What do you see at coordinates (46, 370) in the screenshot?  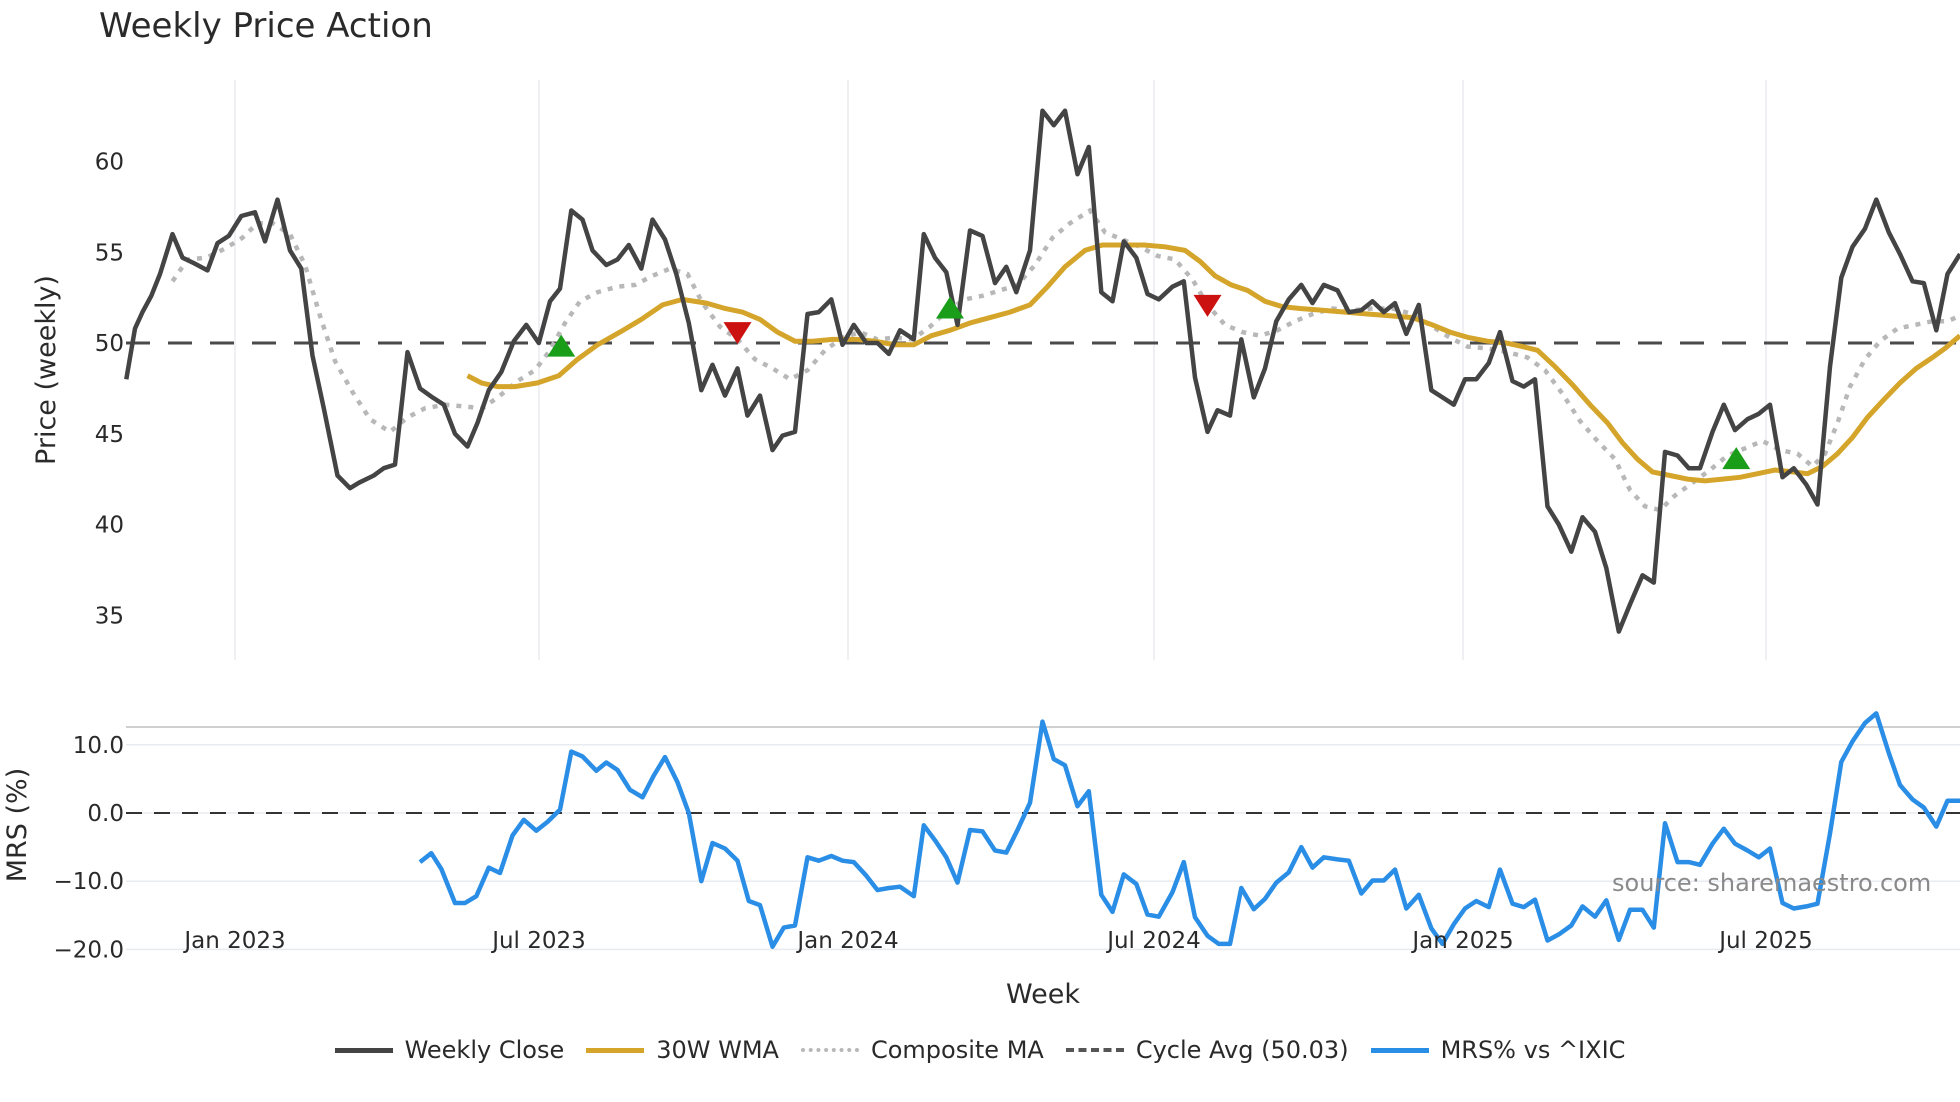 I see `price-y-axis-title: Price (weekly)` at bounding box center [46, 370].